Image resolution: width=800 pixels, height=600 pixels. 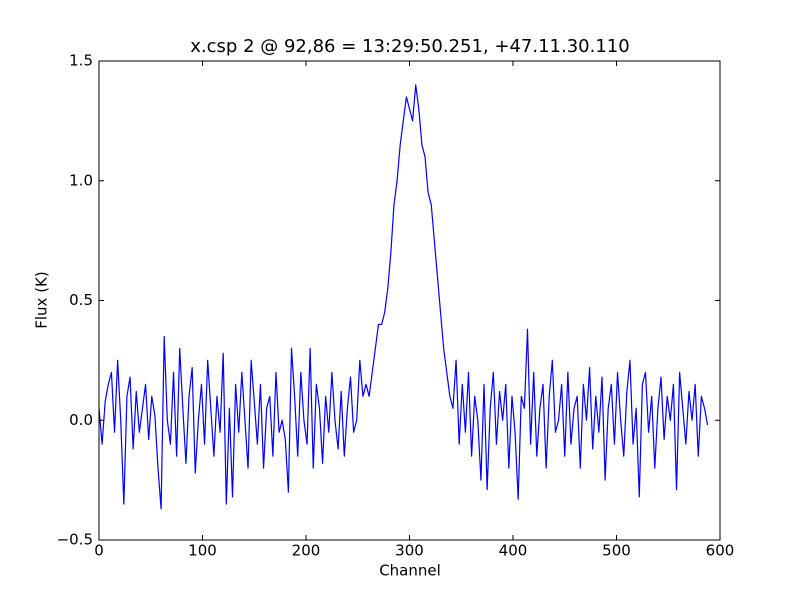 What do you see at coordinates (409, 551) in the screenshot?
I see `x-tick-label: 300` at bounding box center [409, 551].